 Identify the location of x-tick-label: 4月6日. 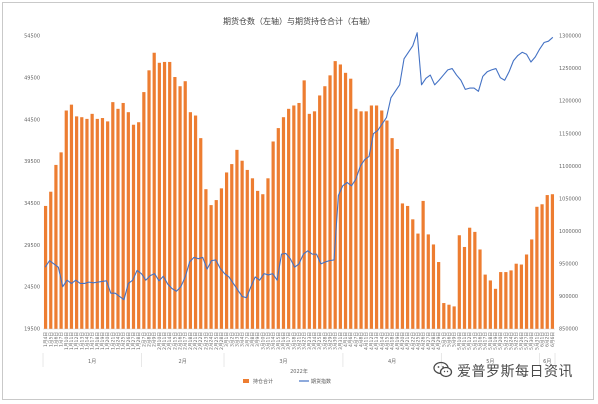
(351, 339).